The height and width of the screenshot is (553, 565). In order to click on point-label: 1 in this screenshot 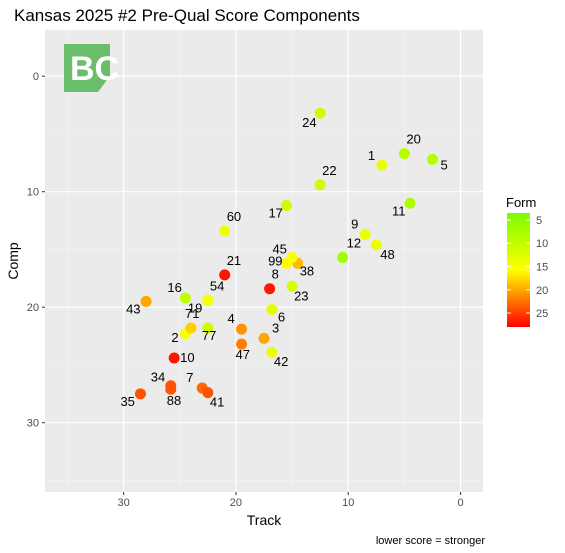, I will do `click(371, 155)`.